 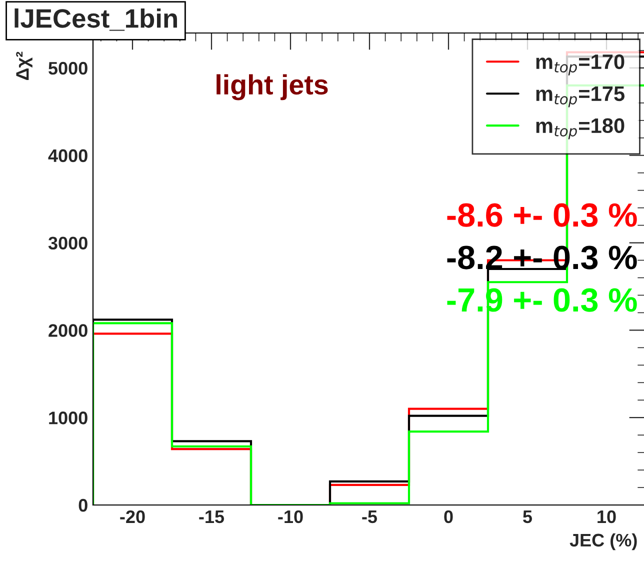 I want to click on x-tick-label: -15, so click(x=211, y=517).